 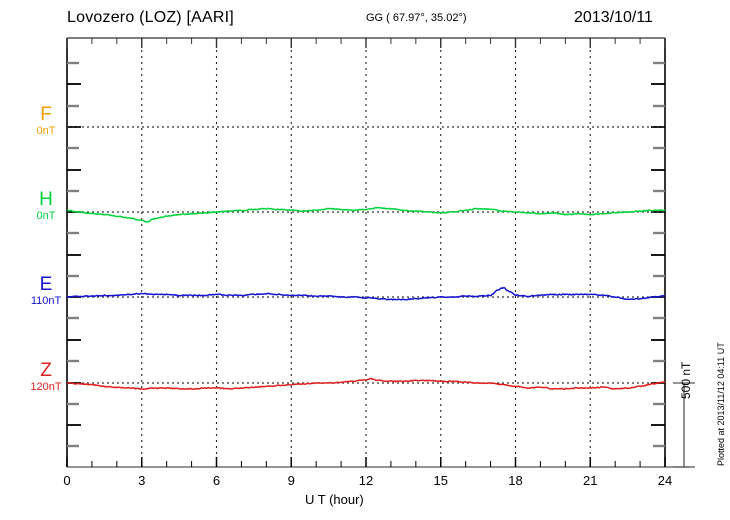 I want to click on x-tick-label: 3, so click(x=142, y=480).